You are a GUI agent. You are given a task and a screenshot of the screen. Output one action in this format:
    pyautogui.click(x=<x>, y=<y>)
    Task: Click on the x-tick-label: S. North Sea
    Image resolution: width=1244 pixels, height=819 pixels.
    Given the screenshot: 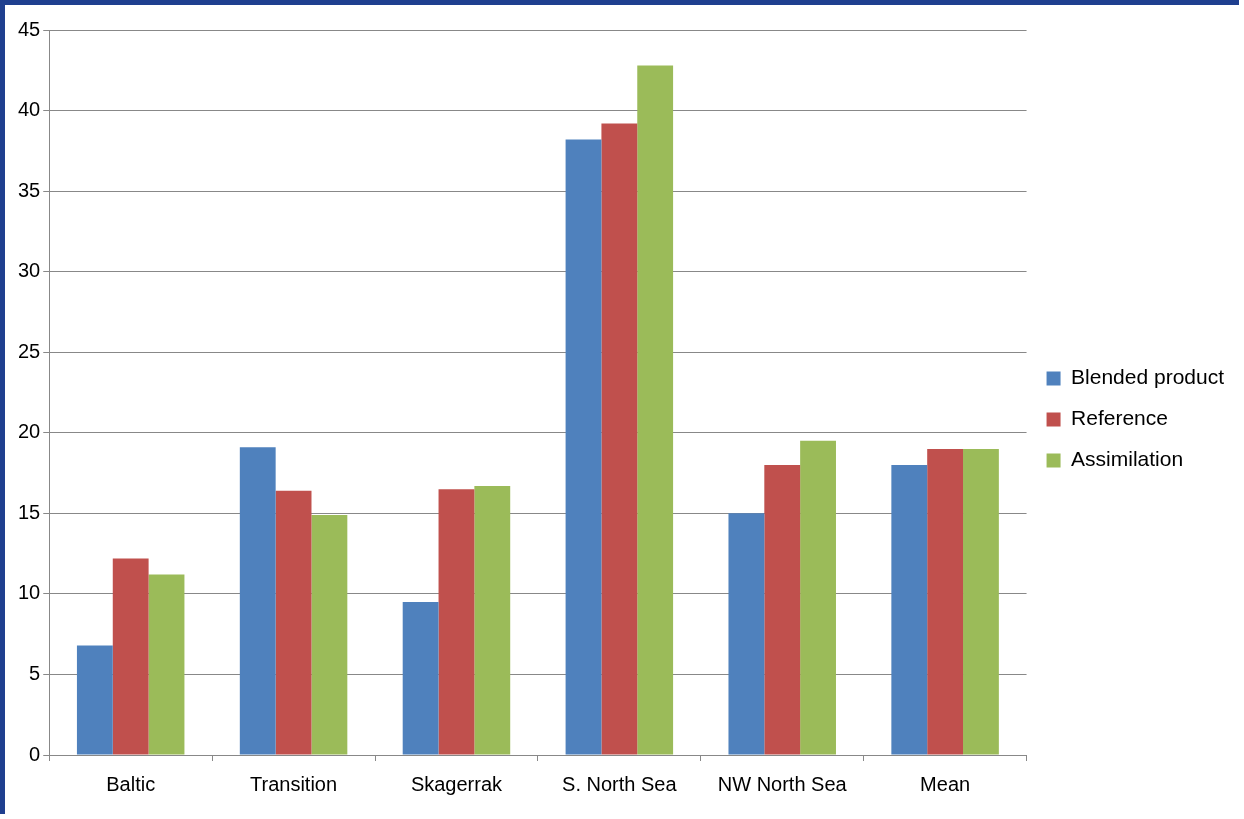 What is the action you would take?
    pyautogui.click(x=620, y=783)
    